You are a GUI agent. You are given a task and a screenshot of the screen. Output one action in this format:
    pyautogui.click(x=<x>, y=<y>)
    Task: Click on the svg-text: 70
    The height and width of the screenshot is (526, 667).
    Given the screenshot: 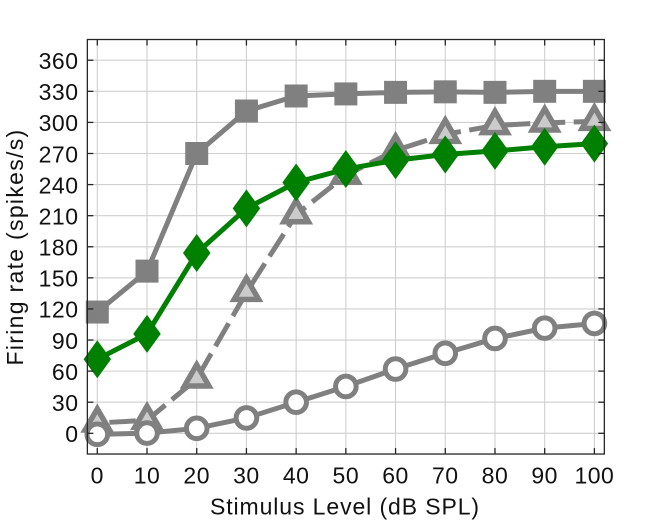 What is the action you would take?
    pyautogui.click(x=445, y=475)
    